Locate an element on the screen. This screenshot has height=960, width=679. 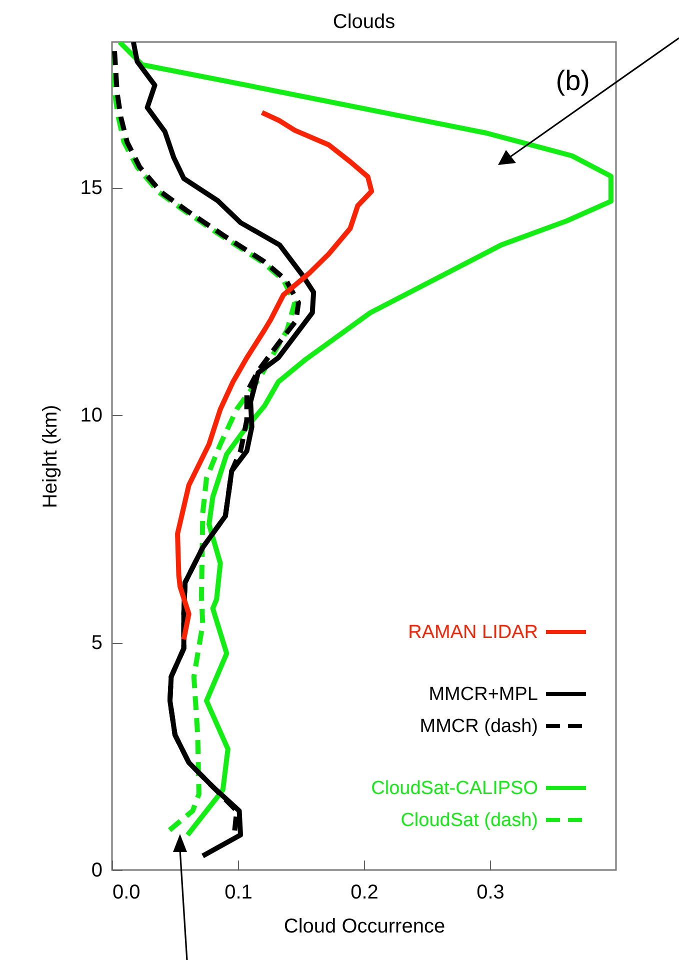
chart-title: Clouds is located at coordinates (364, 22).